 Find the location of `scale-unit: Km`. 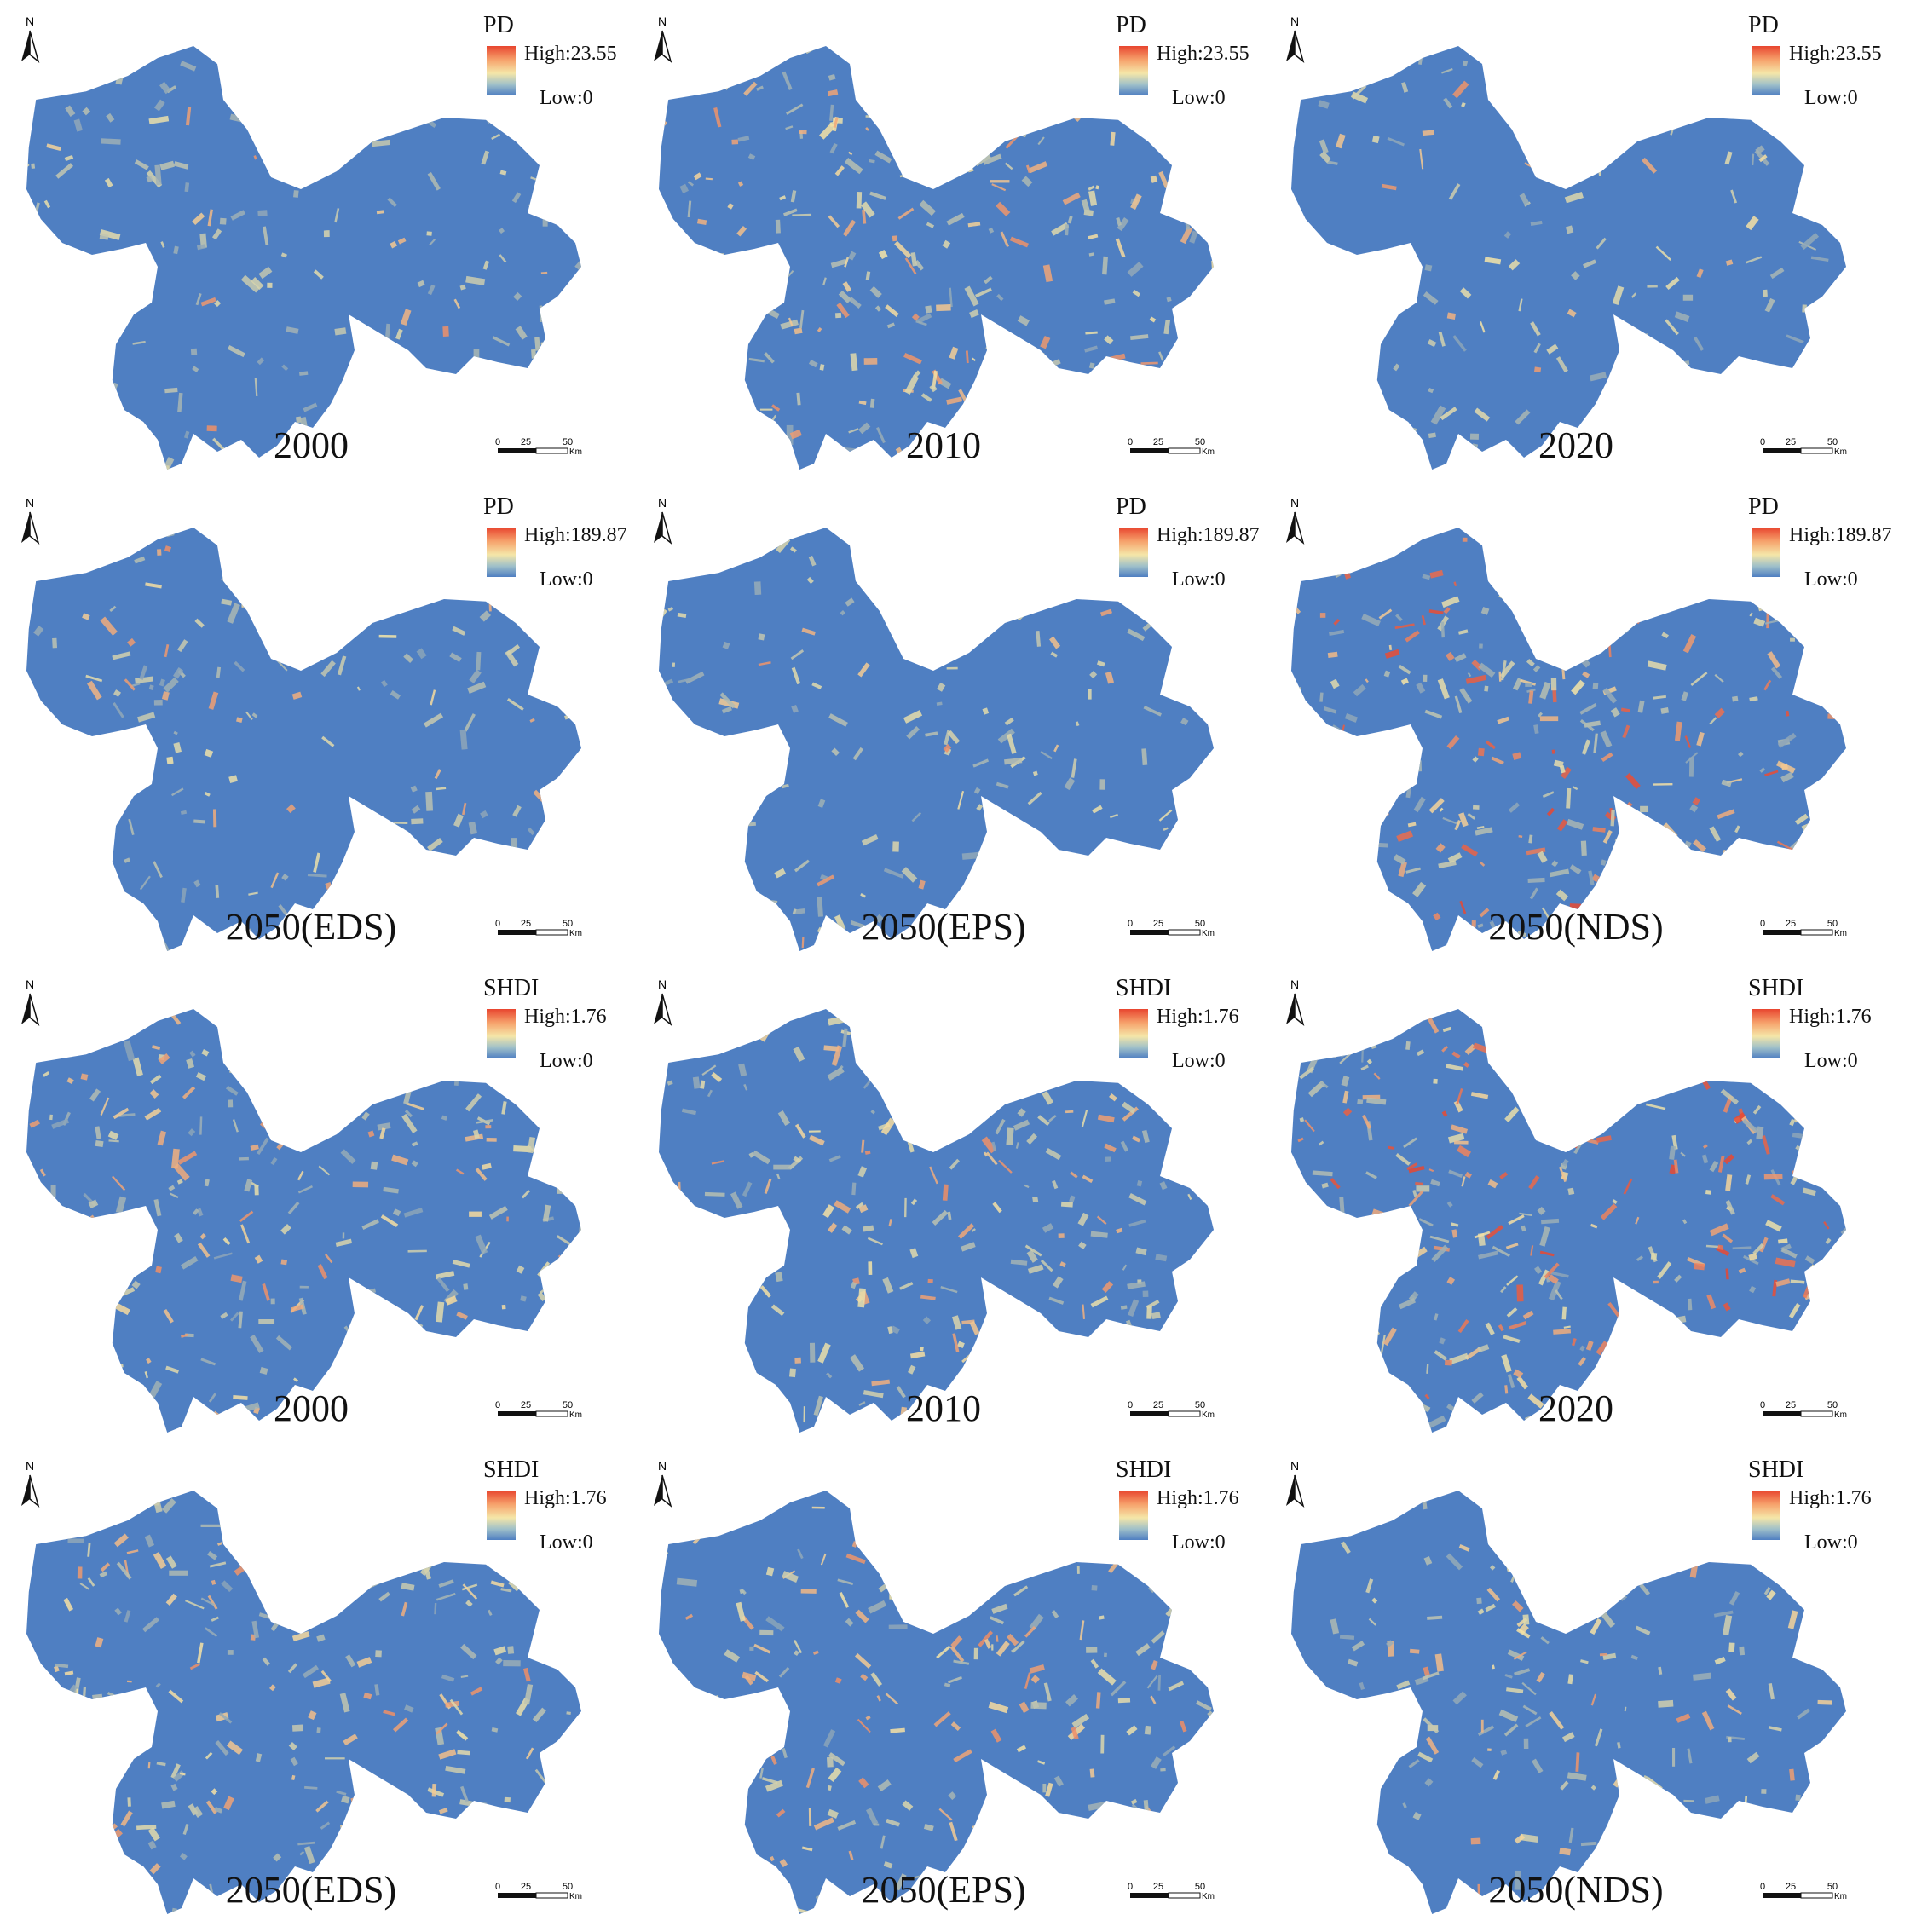

scale-unit: Km is located at coordinates (1208, 1415).